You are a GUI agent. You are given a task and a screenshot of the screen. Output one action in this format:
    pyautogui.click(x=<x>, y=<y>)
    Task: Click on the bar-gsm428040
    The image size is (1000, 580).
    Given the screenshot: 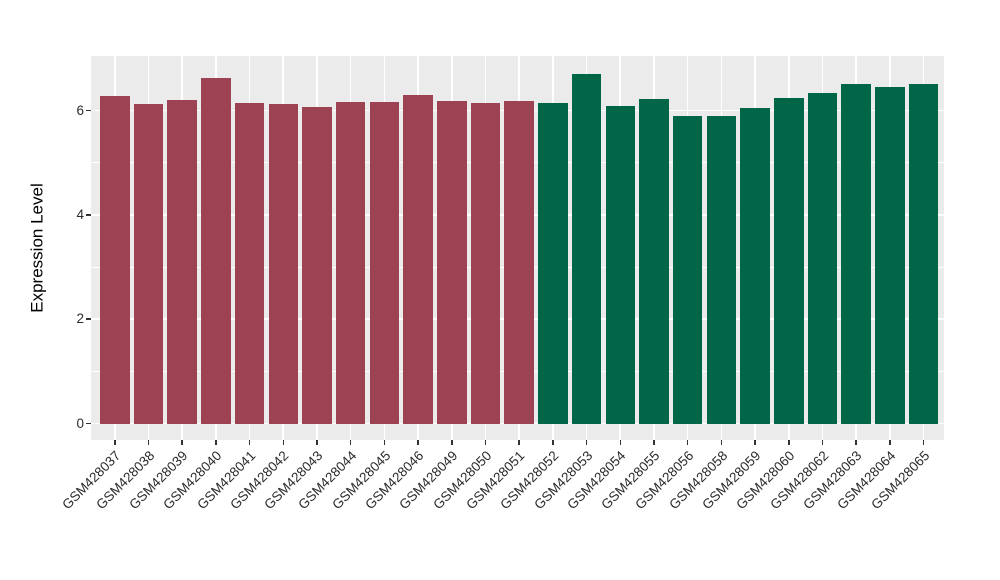 What is the action you would take?
    pyautogui.click(x=216, y=250)
    